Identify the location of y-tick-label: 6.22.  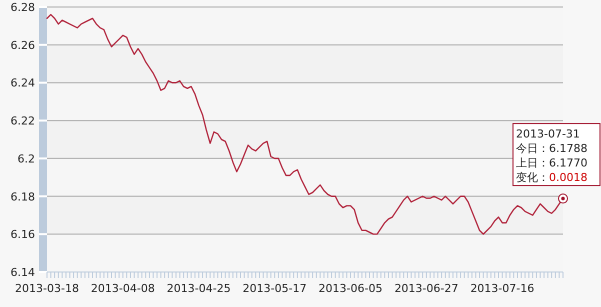
(22, 121).